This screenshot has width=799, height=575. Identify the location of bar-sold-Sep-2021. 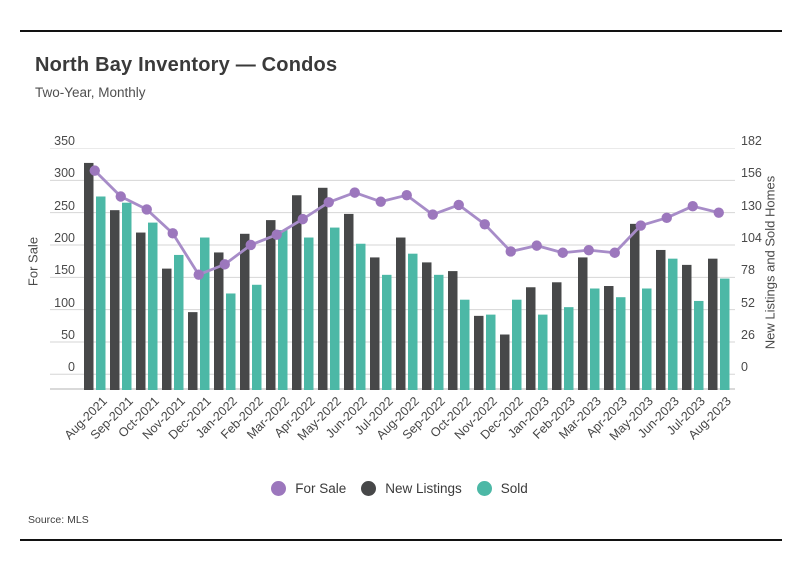
(127, 296).